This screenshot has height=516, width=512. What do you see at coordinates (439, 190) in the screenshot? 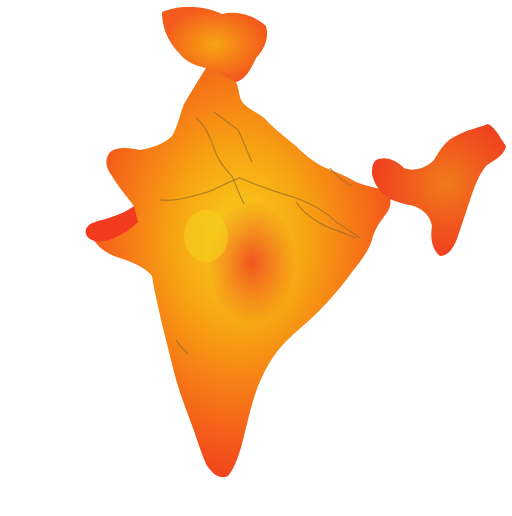
I see `region-northeast` at bounding box center [439, 190].